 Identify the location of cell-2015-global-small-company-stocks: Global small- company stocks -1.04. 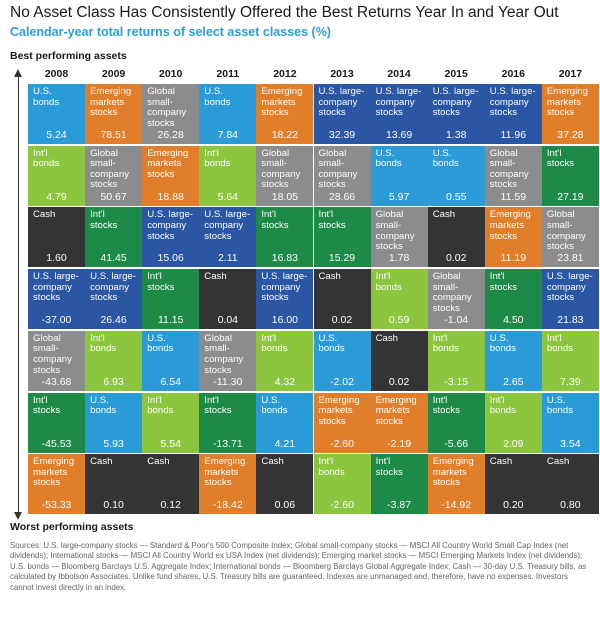
(456, 299).